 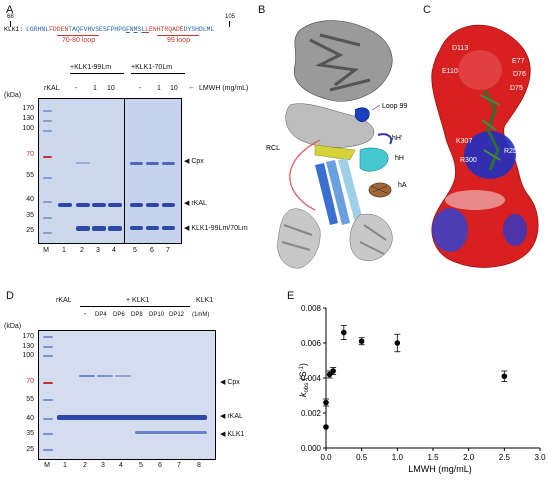 What do you see at coordinates (121, 465) in the screenshot?
I see `lane-label: 4` at bounding box center [121, 465].